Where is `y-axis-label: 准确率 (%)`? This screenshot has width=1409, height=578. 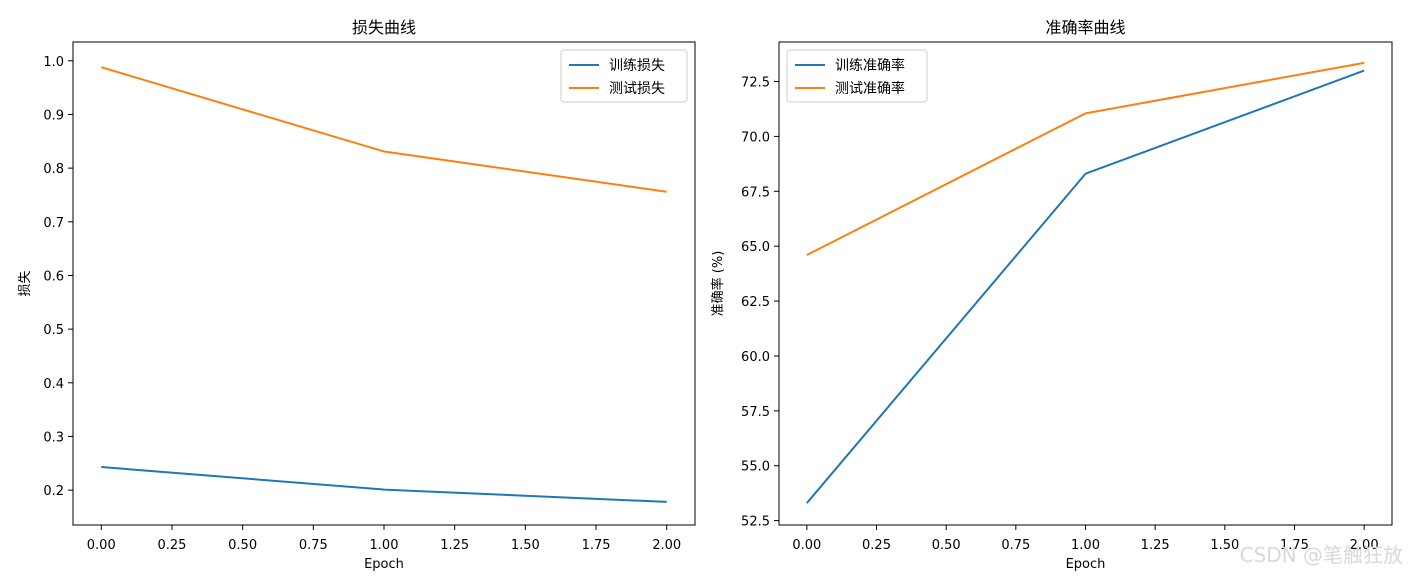
y-axis-label: 准确率 (%) is located at coordinates (718, 284).